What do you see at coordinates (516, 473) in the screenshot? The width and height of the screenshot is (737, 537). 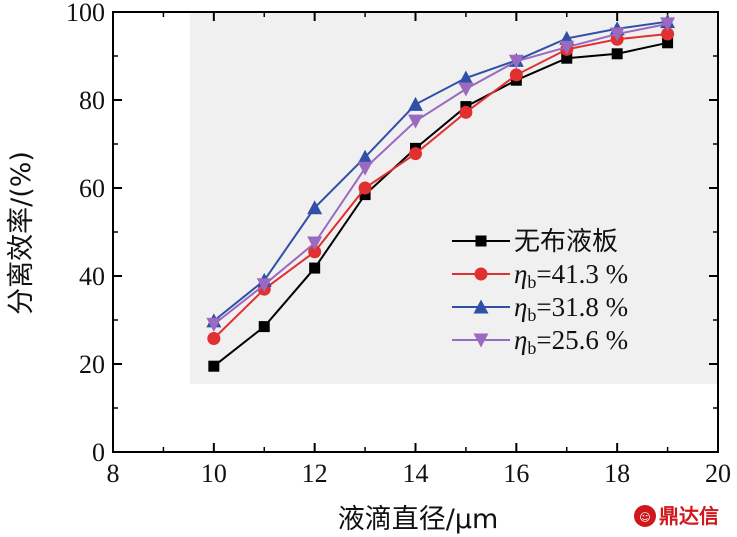 I see `x-tick-label: 16` at bounding box center [516, 473].